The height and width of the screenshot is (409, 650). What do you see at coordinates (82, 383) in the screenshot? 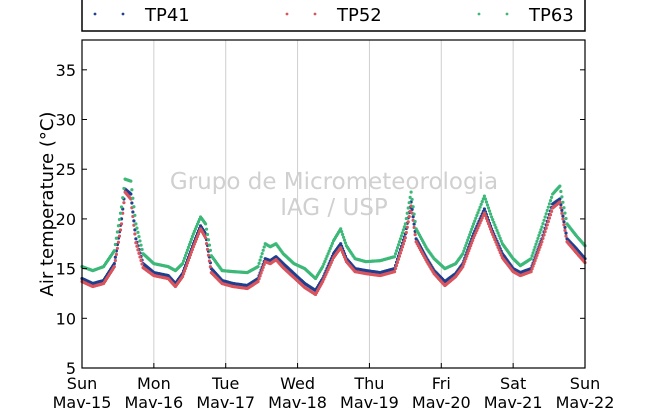
I see `x-tick-day: Sun` at bounding box center [82, 383].